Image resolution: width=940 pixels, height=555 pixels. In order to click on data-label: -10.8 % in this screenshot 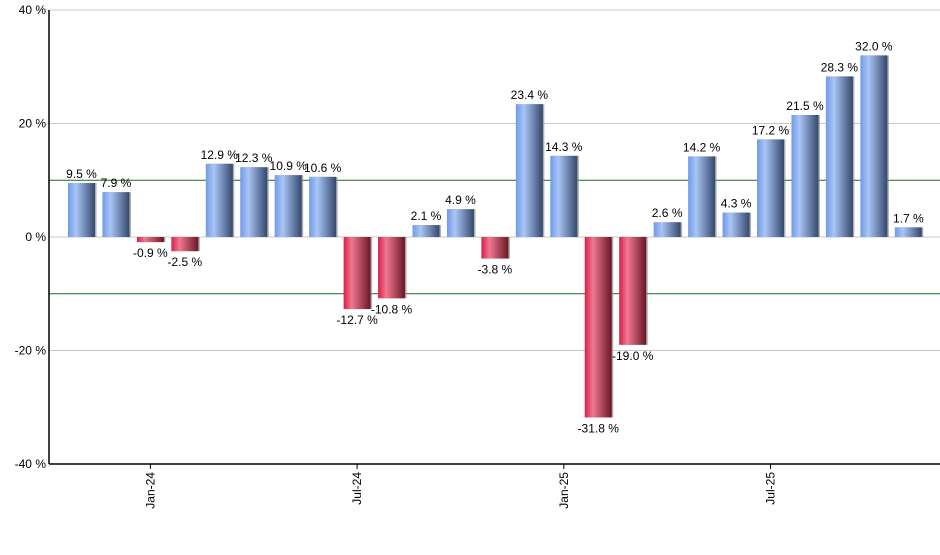, I will do `click(392, 309)`.